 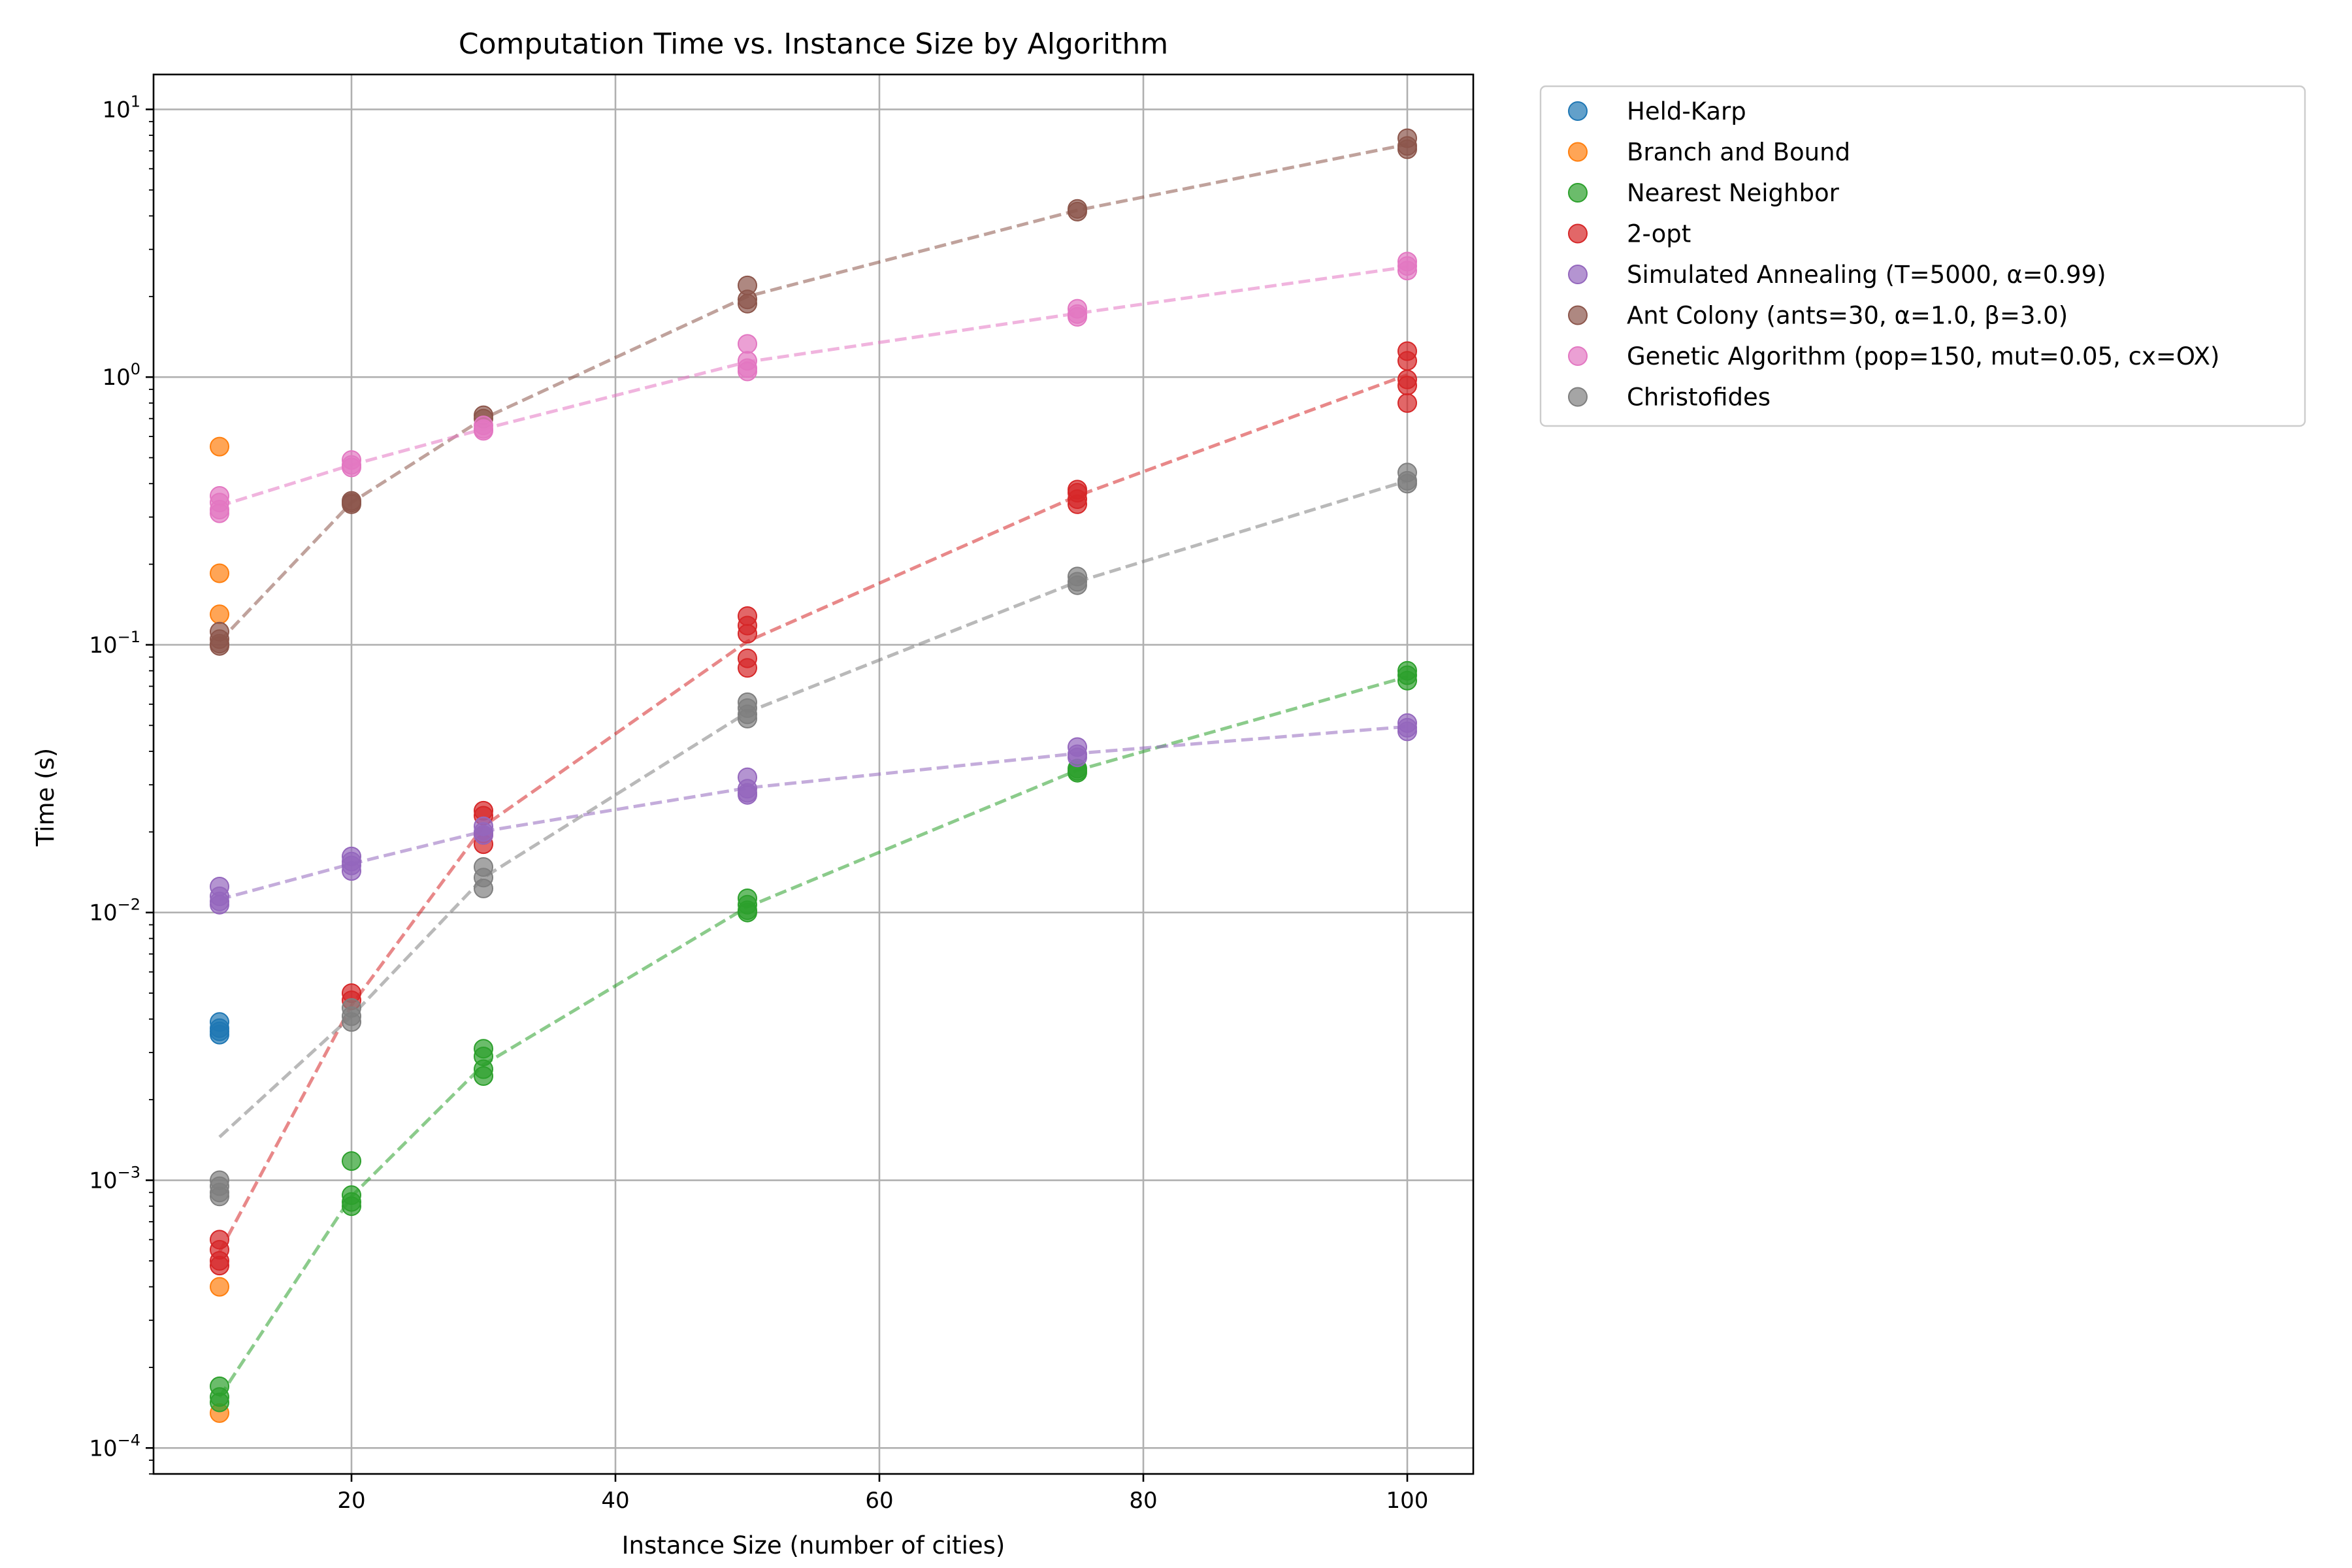 I want to click on x-tick-label: 60, so click(x=879, y=1501).